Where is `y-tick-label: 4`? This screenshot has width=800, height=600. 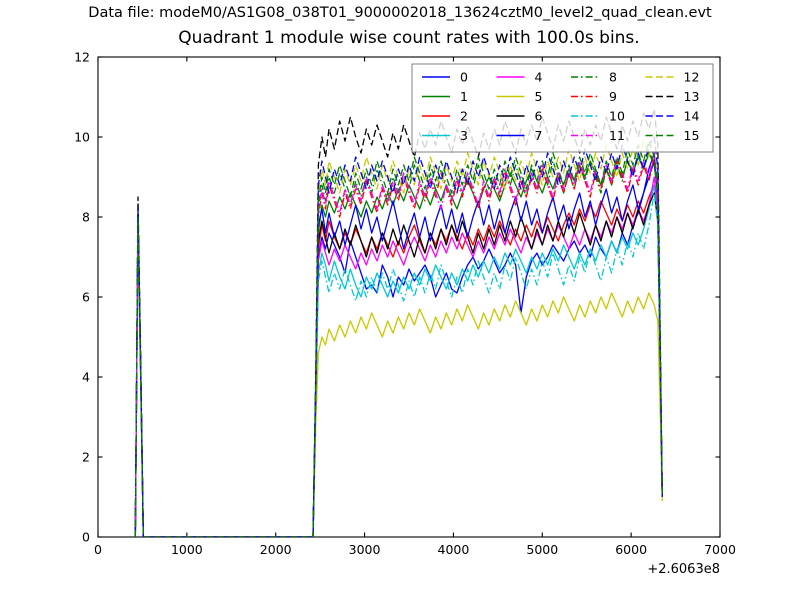 y-tick-label: 4 is located at coordinates (86, 377).